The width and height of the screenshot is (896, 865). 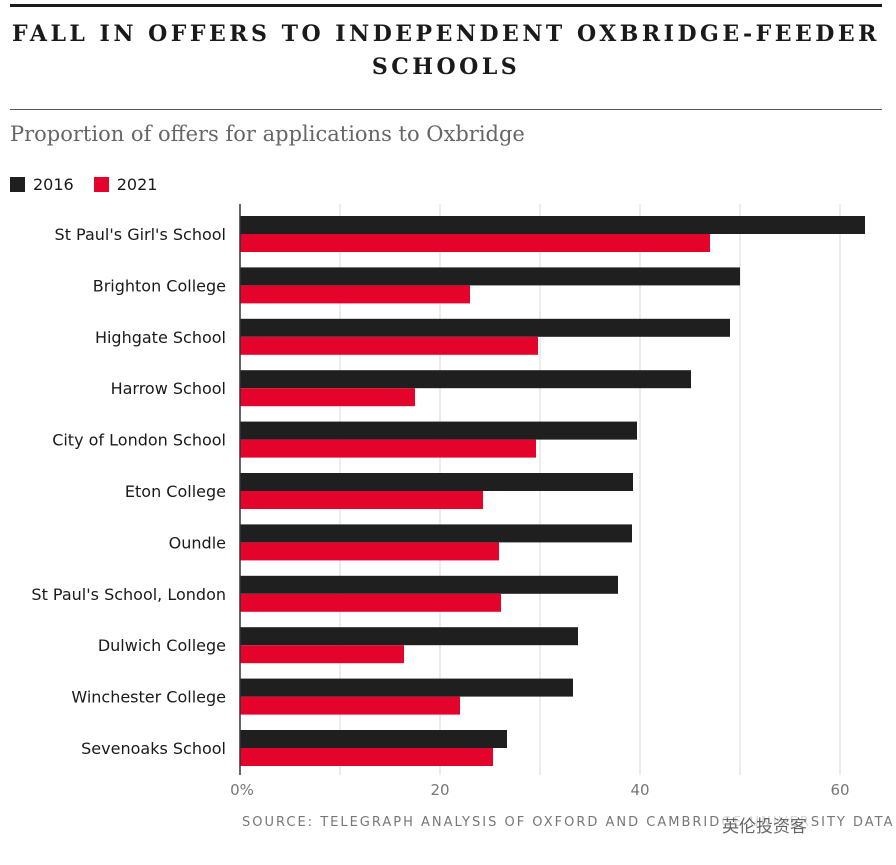 What do you see at coordinates (446, 109) in the screenshot?
I see `title-divider` at bounding box center [446, 109].